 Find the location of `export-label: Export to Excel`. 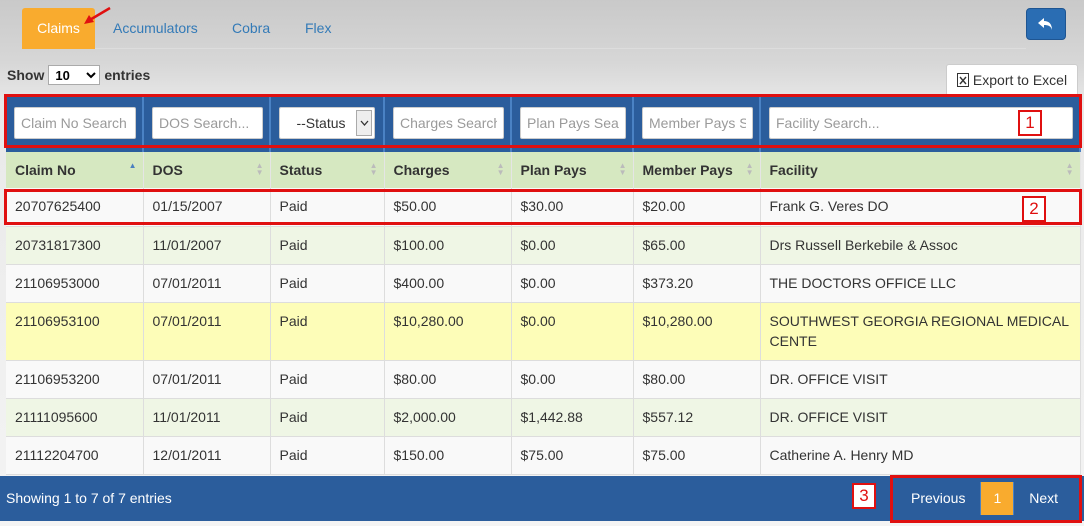

export-label: Export to Excel is located at coordinates (1020, 80).